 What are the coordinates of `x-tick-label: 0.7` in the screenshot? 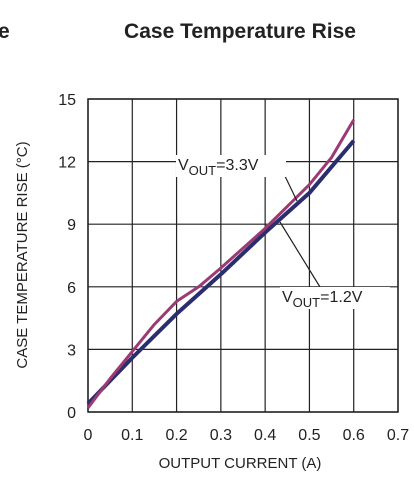 It's located at (398, 435).